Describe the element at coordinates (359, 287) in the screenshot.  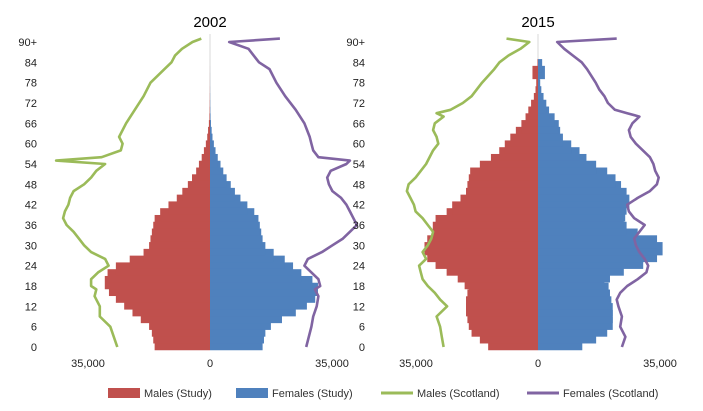
I see `panel-2015-y-tick: 18` at that location.